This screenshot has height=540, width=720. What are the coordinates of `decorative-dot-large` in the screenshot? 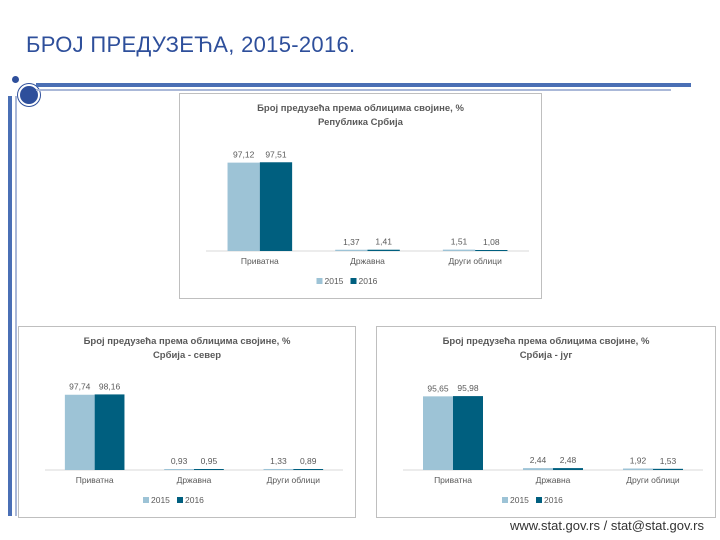 It's located at (29, 95).